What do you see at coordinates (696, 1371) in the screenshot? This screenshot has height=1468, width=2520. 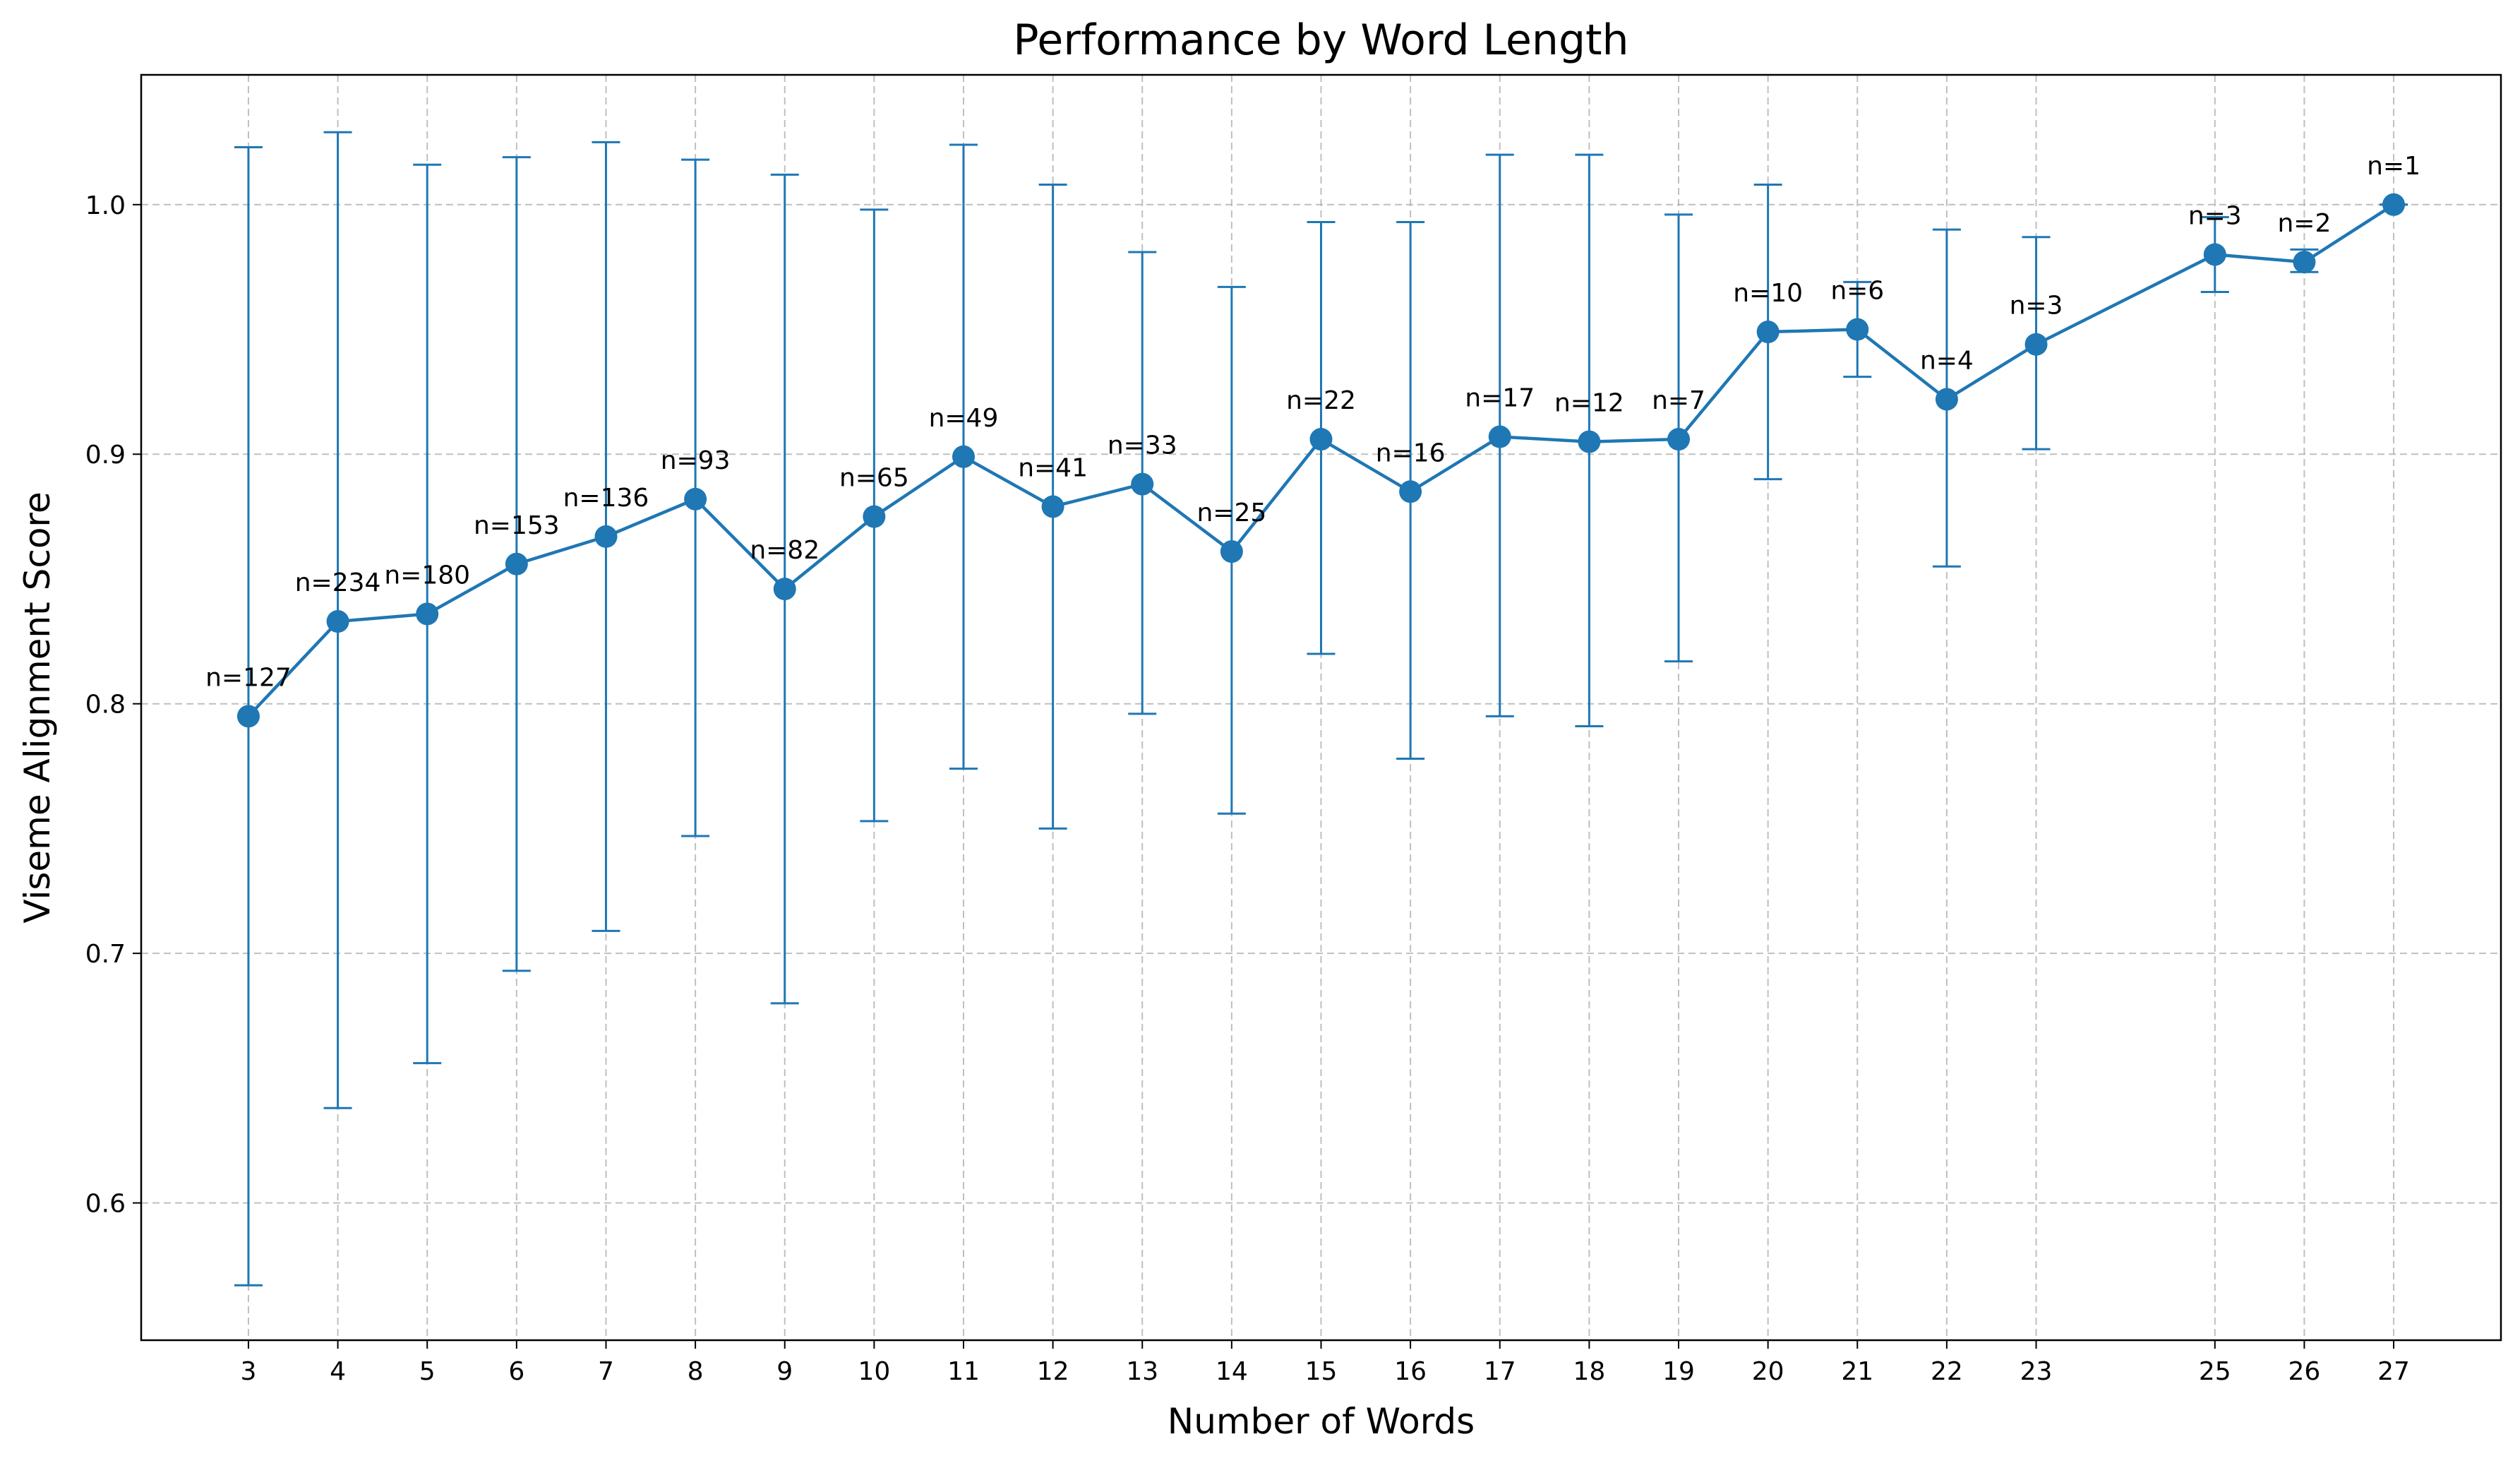 I see `x-tick-label: 8` at bounding box center [696, 1371].